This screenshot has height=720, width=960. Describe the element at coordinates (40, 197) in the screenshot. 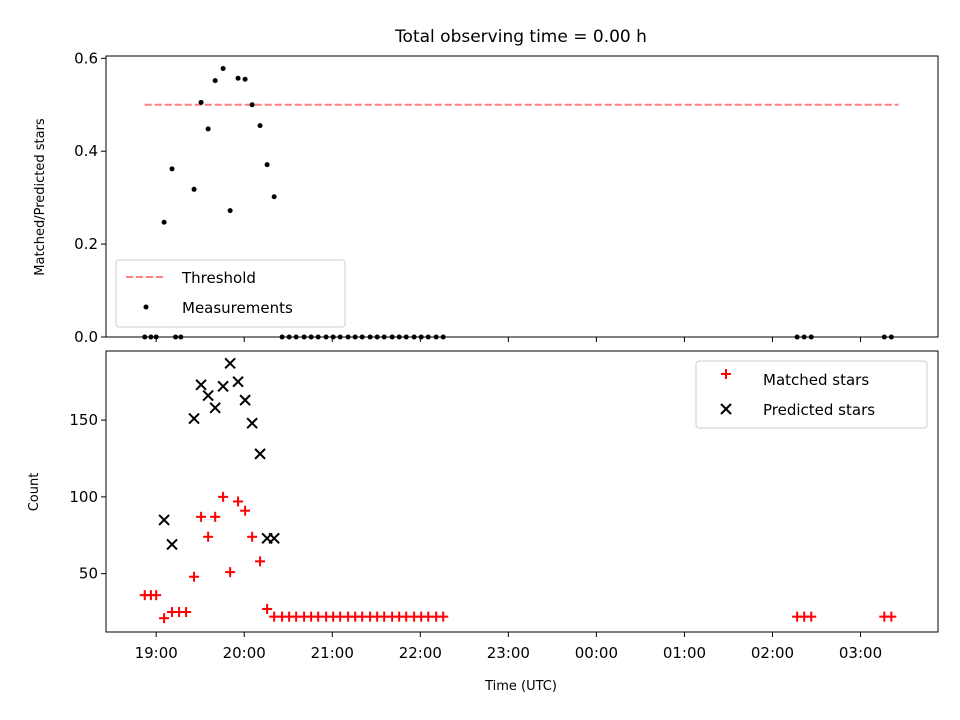

I see `top-ylabel: Matched/Predicted stars` at that location.